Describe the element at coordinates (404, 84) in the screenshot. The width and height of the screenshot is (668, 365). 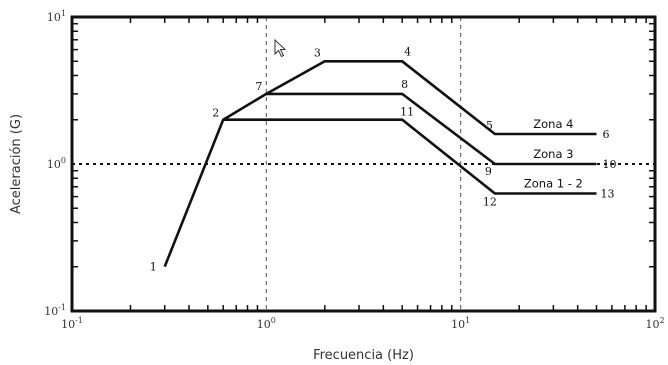
I see `point-label-8: 8` at that location.